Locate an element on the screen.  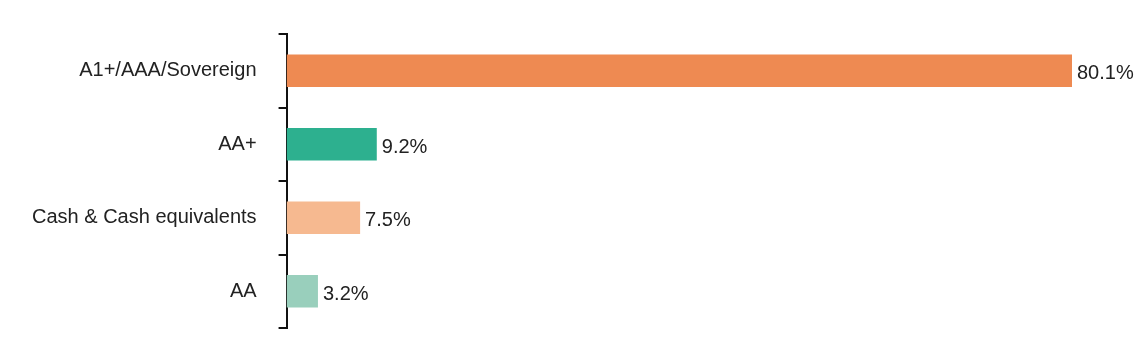
data-label: 9.2% is located at coordinates (404, 145).